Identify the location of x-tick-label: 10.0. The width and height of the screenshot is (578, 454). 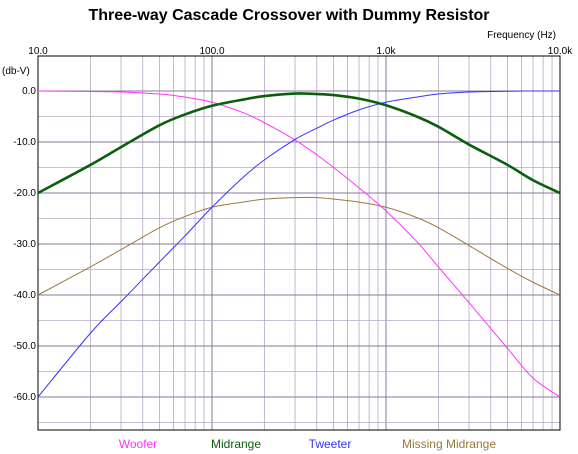
(38, 51).